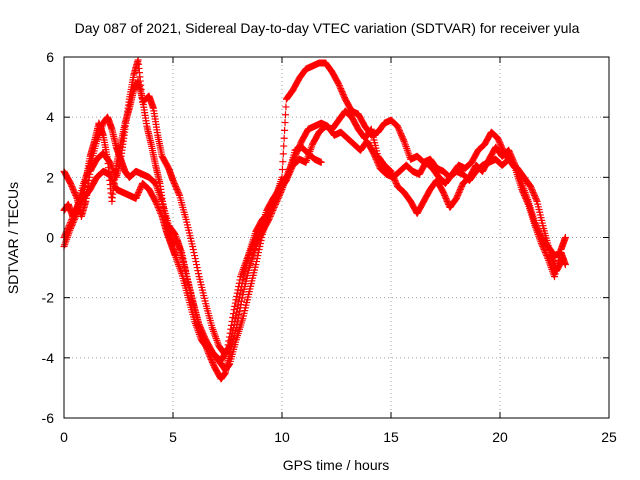 The width and height of the screenshot is (640, 480). Describe the element at coordinates (48, 358) in the screenshot. I see `y-tick-label: -4` at that location.